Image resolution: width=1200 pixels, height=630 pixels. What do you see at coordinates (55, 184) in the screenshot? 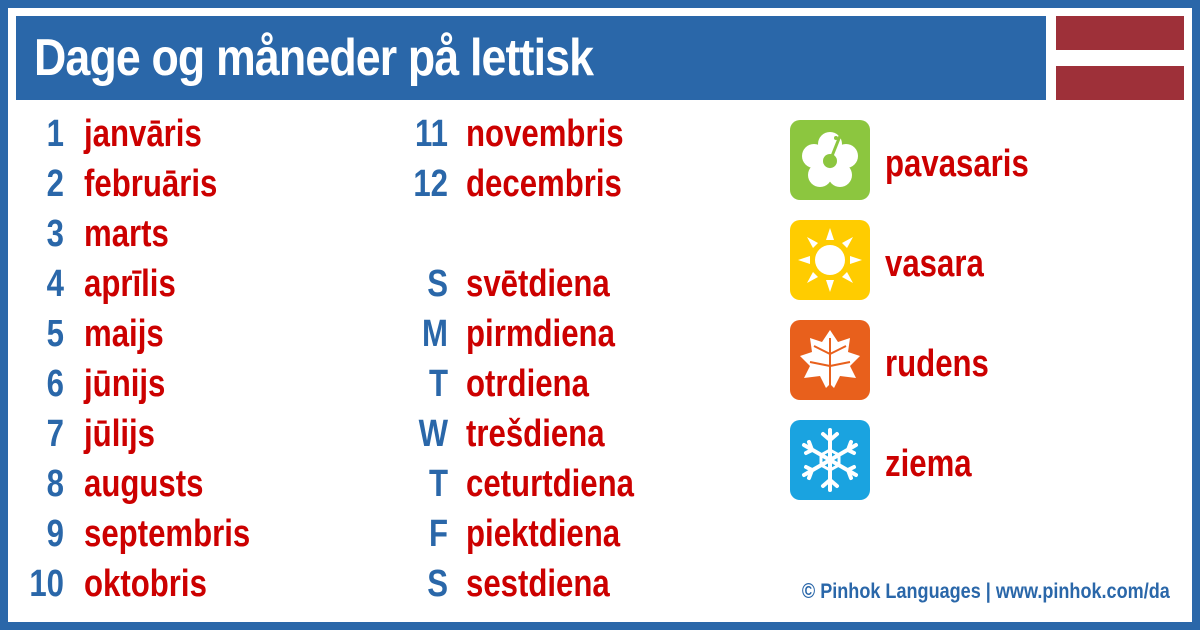
I see `month-number: 2` at bounding box center [55, 184].